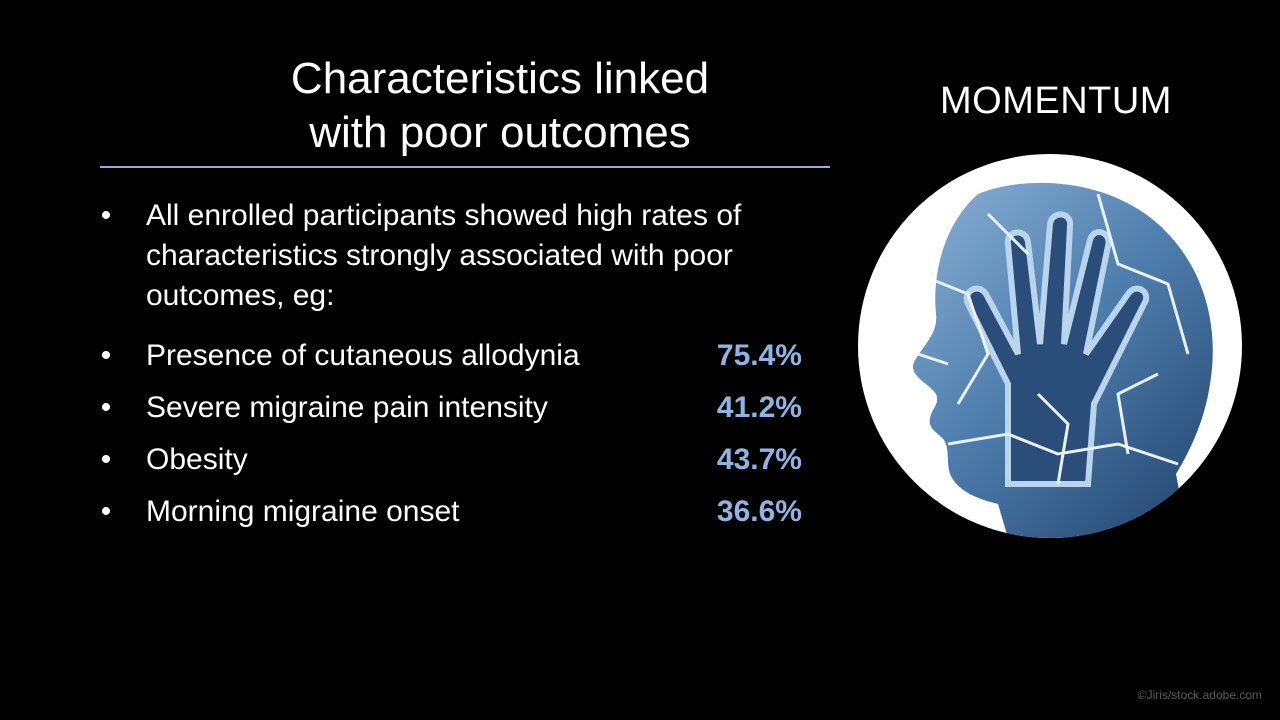  Describe the element at coordinates (759, 355) in the screenshot. I see `item-value: 75.4%` at that location.